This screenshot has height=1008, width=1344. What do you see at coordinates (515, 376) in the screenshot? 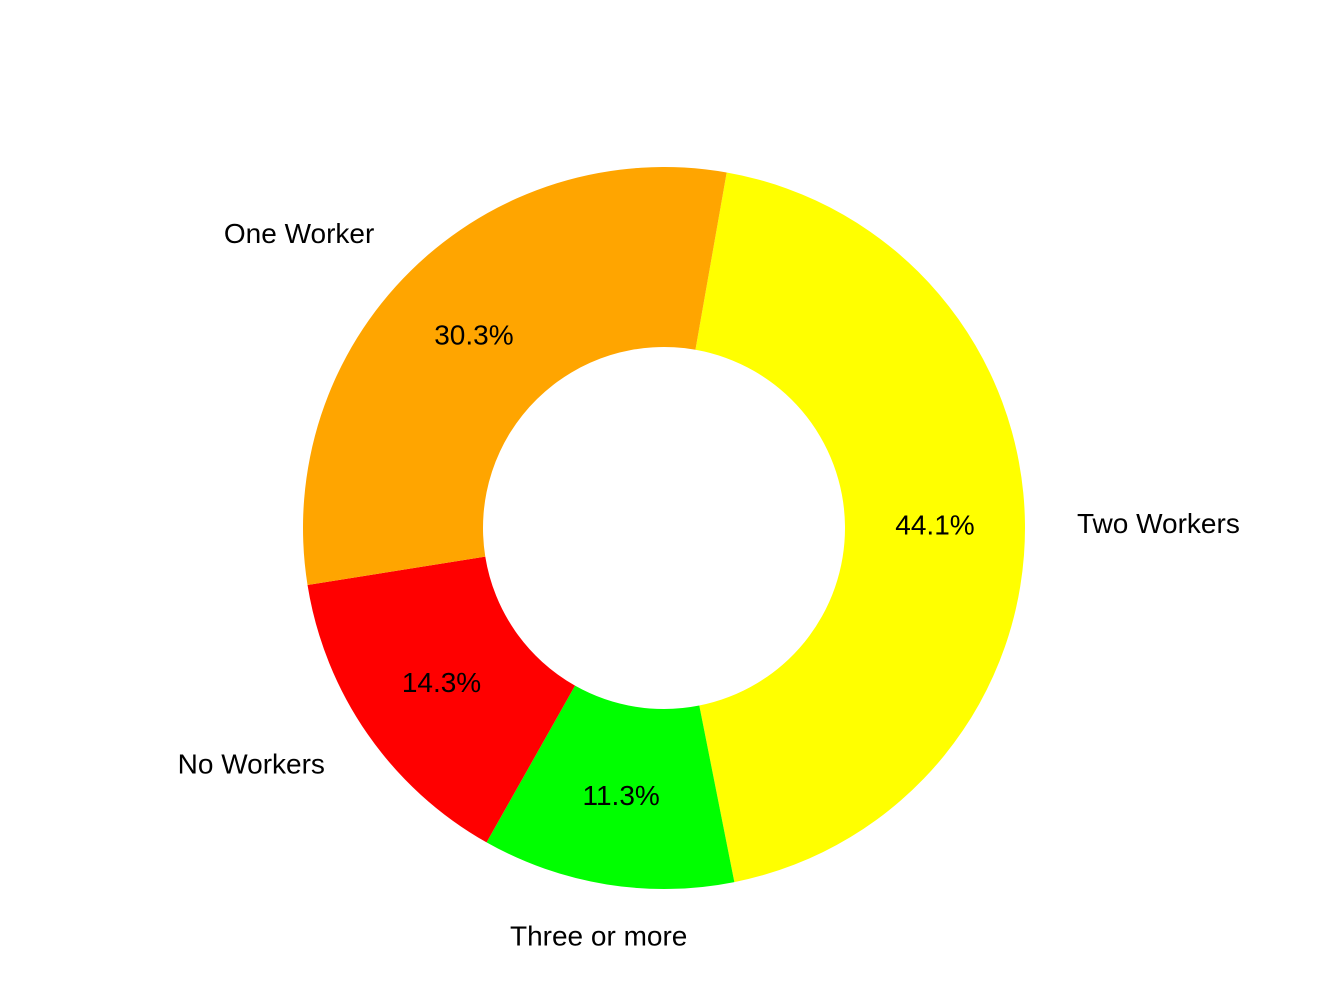
I see `slice-one-worker` at bounding box center [515, 376].